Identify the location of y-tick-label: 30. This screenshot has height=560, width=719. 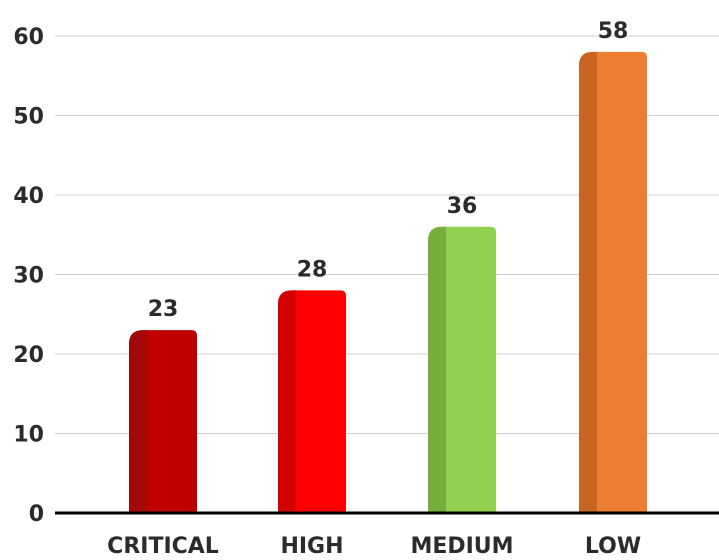
(28, 276).